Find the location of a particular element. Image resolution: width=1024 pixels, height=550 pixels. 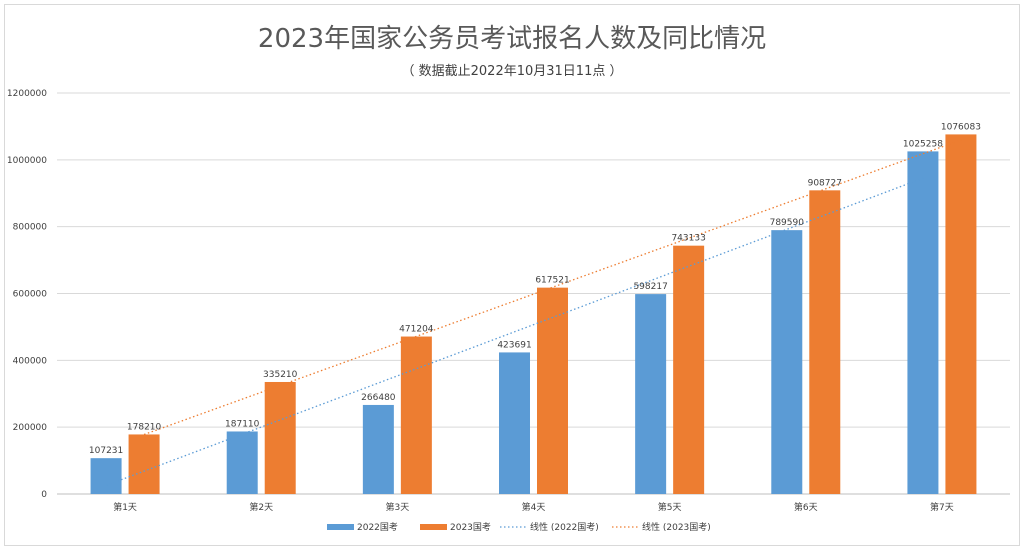

data-label: 178210 is located at coordinates (144, 427).